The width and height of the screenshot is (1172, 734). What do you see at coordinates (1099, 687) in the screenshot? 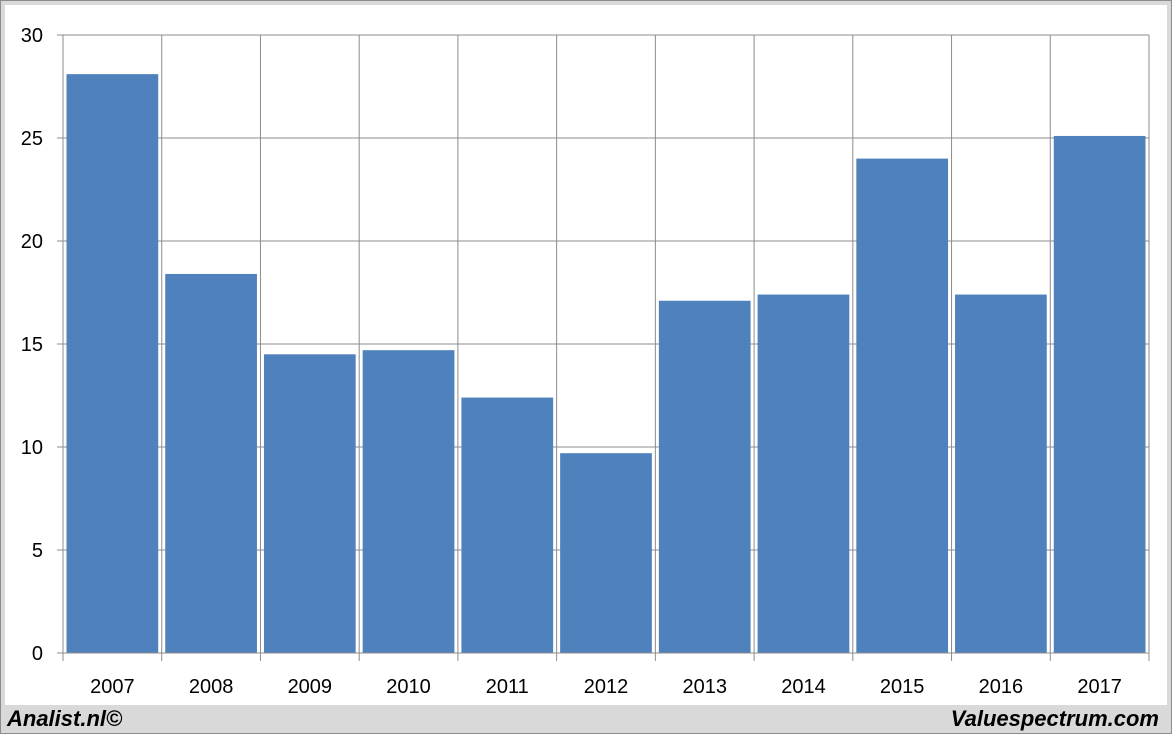
I see `x-tick-label-2017: 2017` at bounding box center [1099, 687].